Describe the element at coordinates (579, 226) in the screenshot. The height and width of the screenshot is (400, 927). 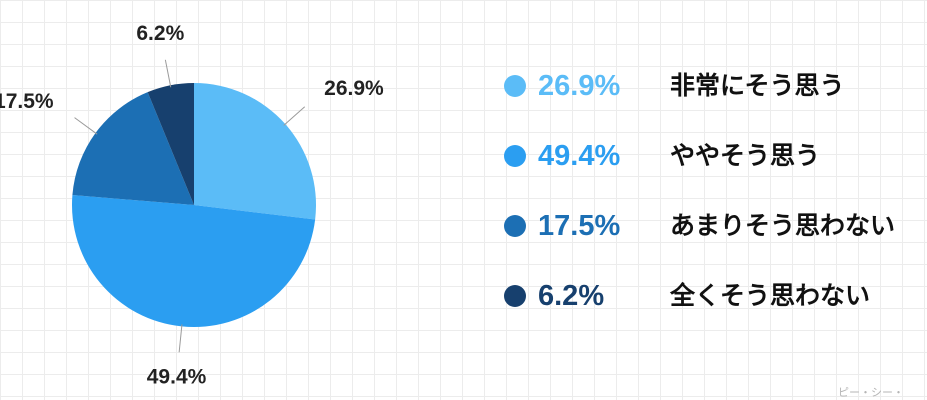
I see `legend-pct-2: 17.5%` at that location.